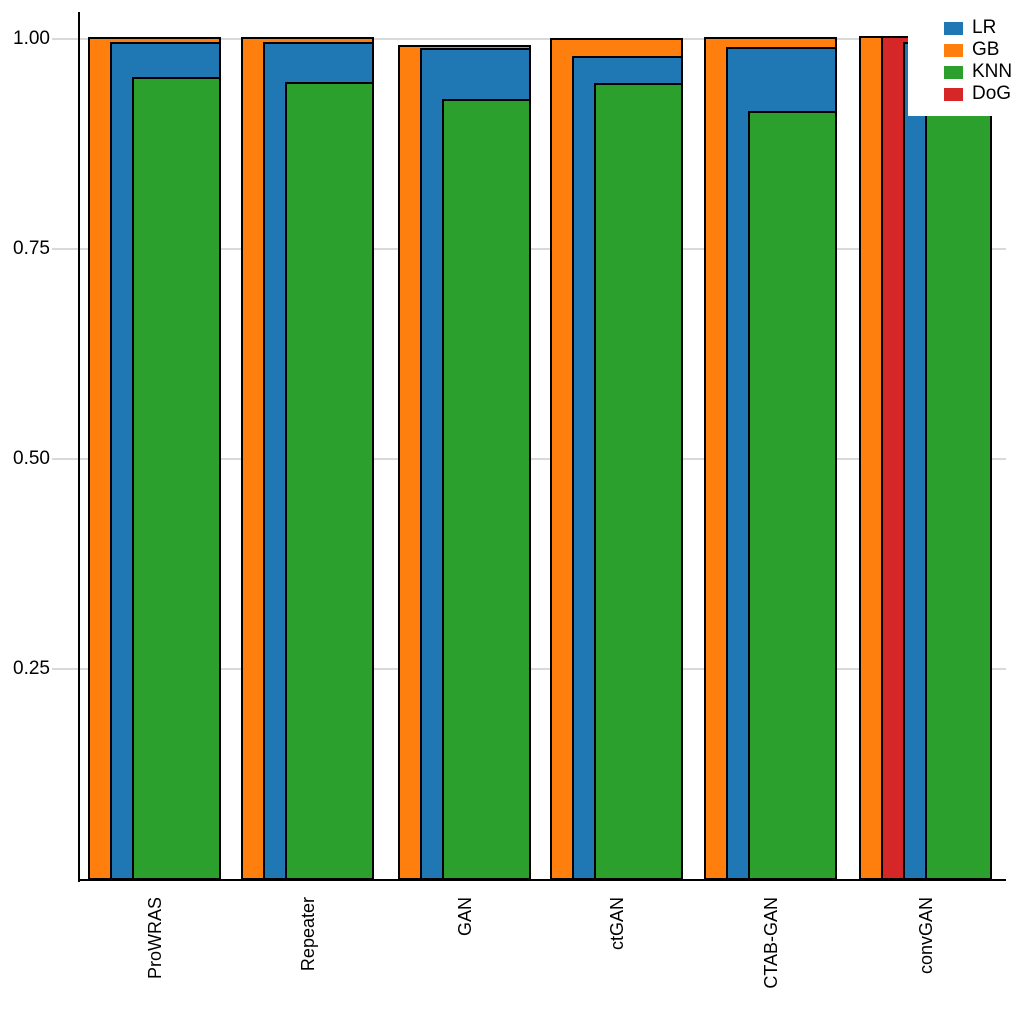  I want to click on bar-KNN-convGAN, so click(958, 496).